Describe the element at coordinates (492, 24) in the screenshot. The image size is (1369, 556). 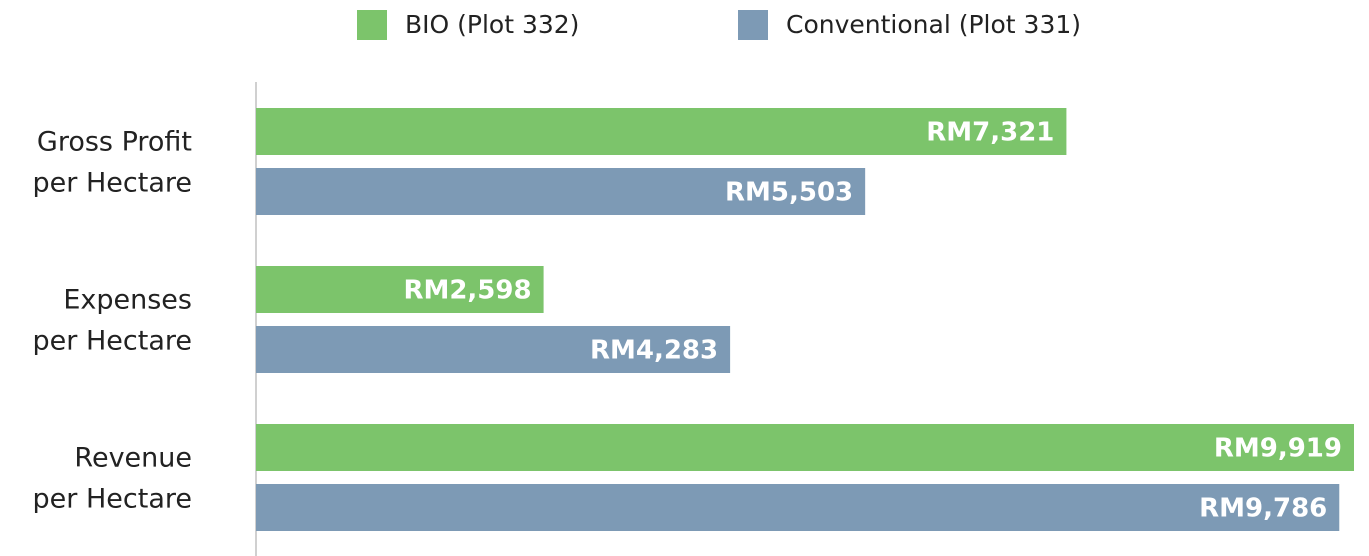
I see `legend-label: BIO (Plot 332)` at that location.